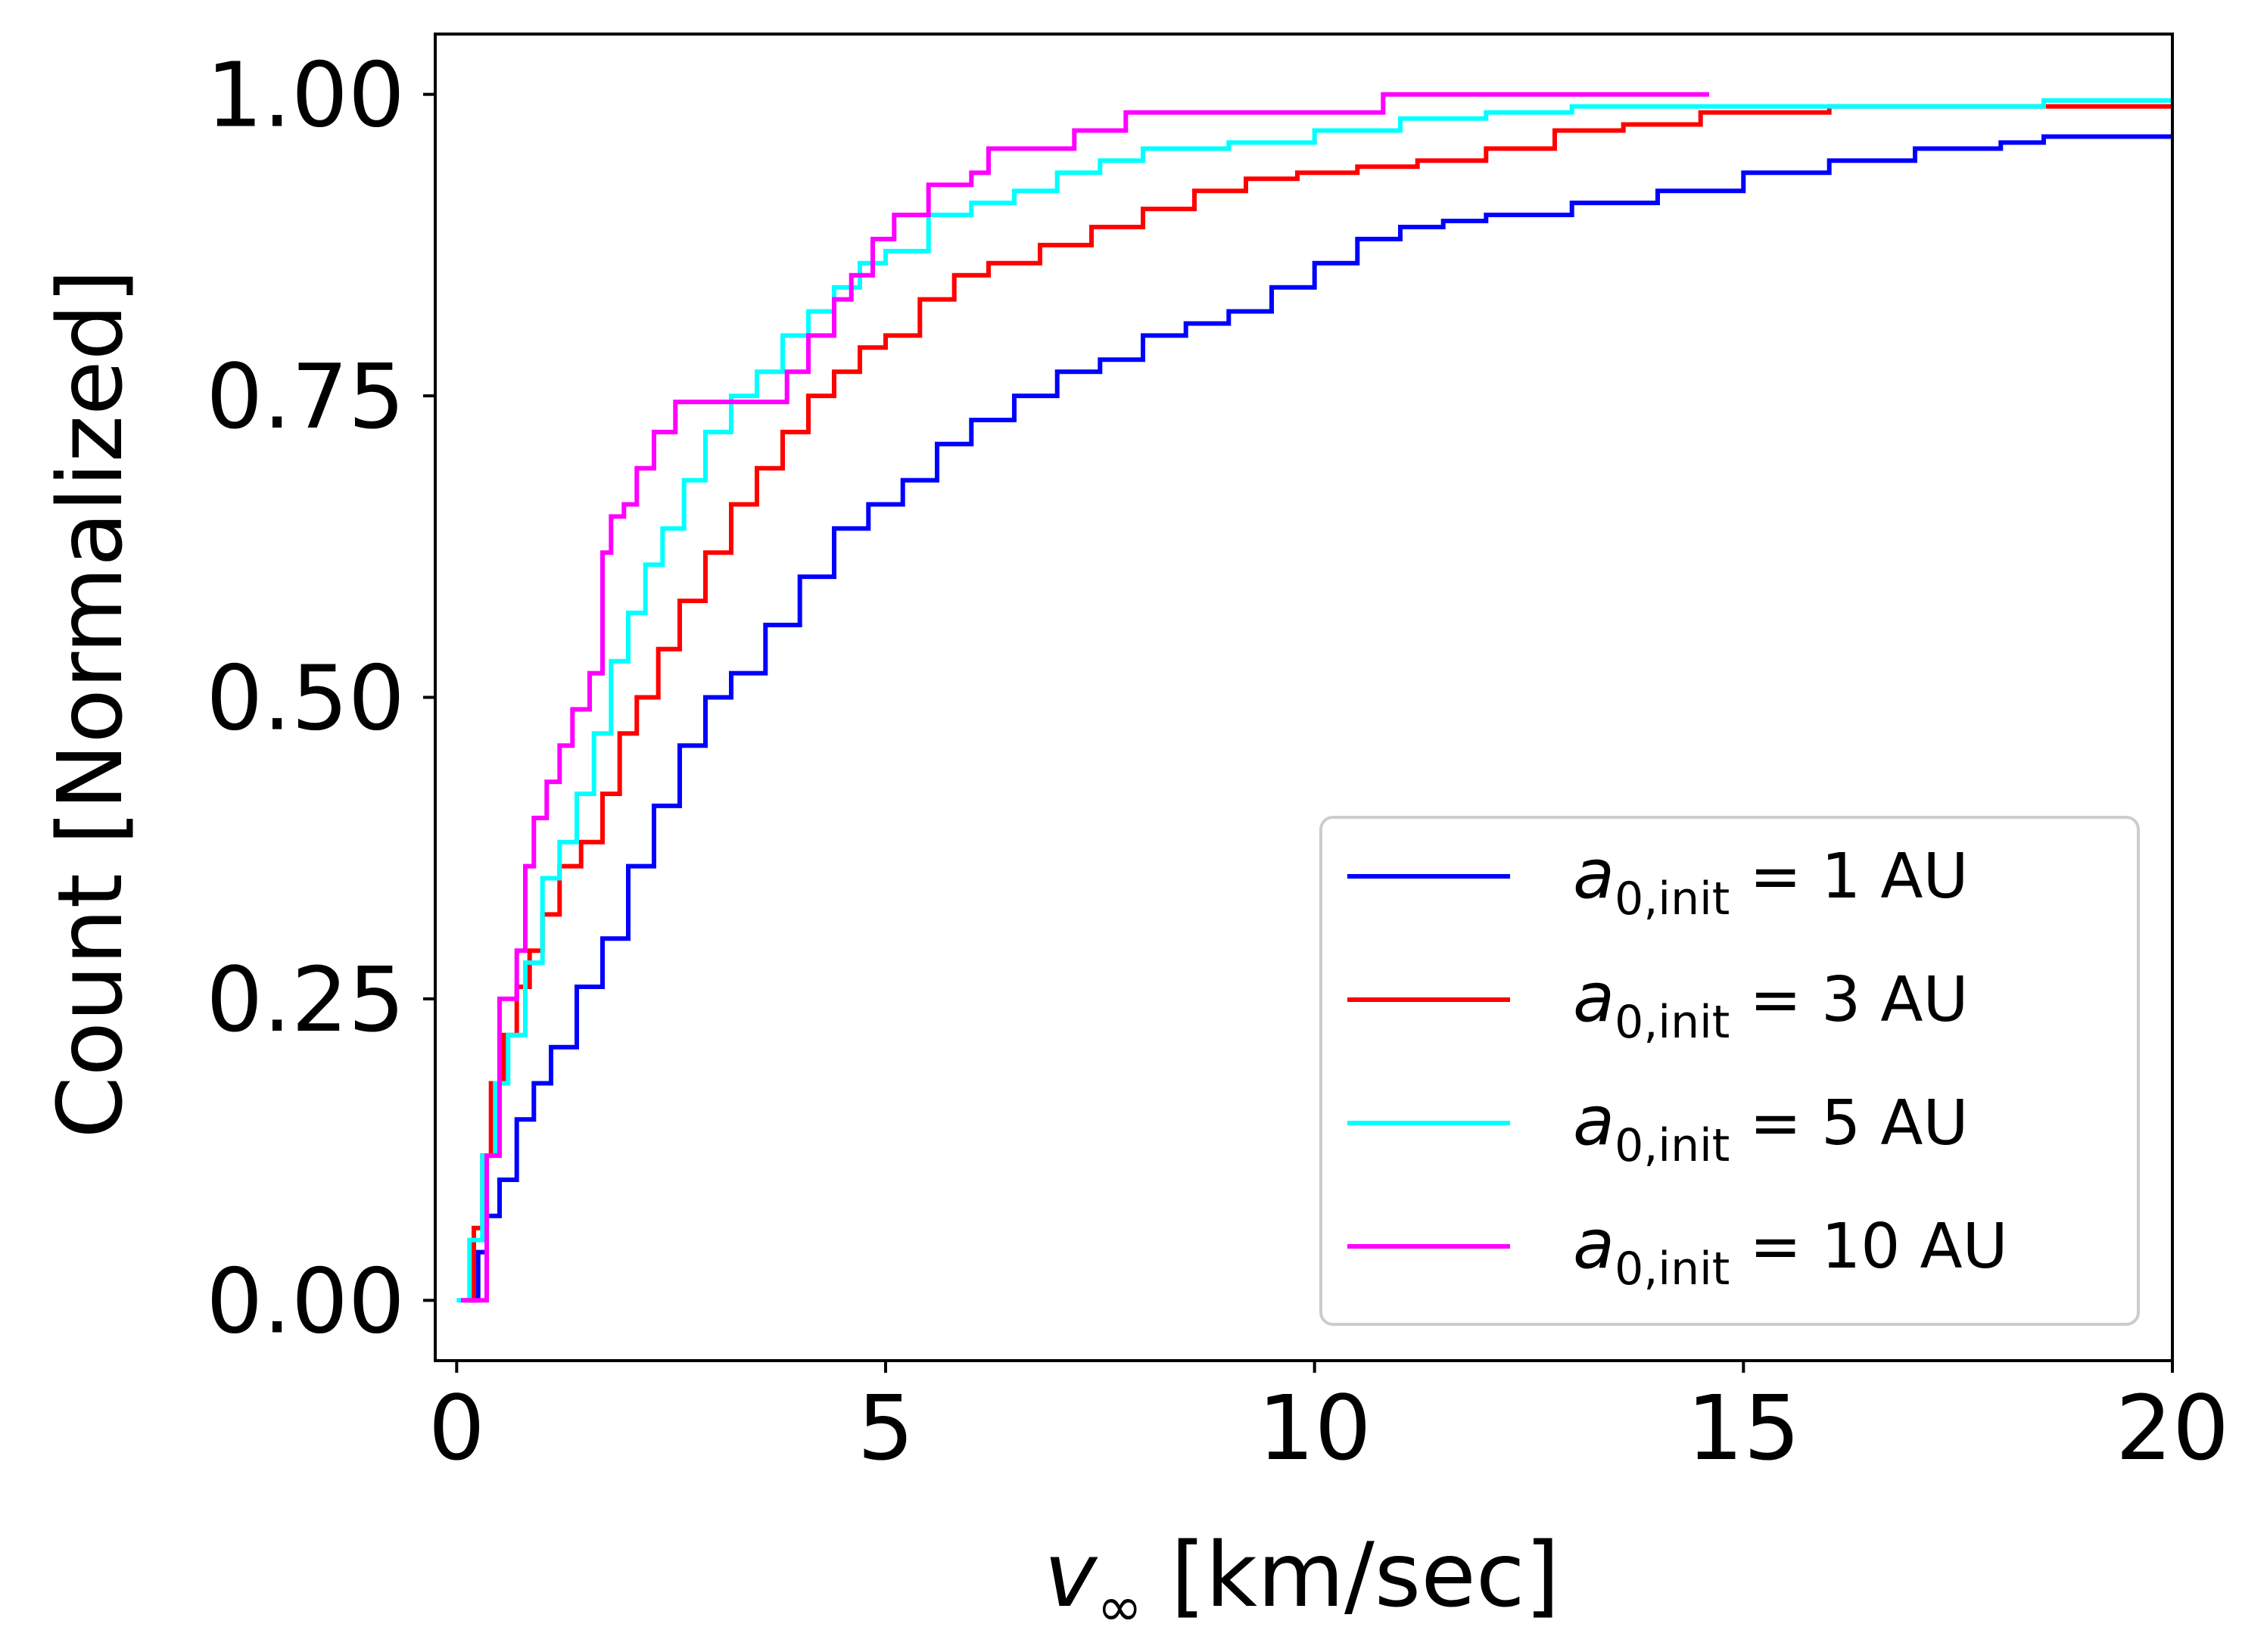 The width and height of the screenshot is (2267, 1652). I want to click on legend-label-3: a0,init = 5 AU, so click(1771, 1126).